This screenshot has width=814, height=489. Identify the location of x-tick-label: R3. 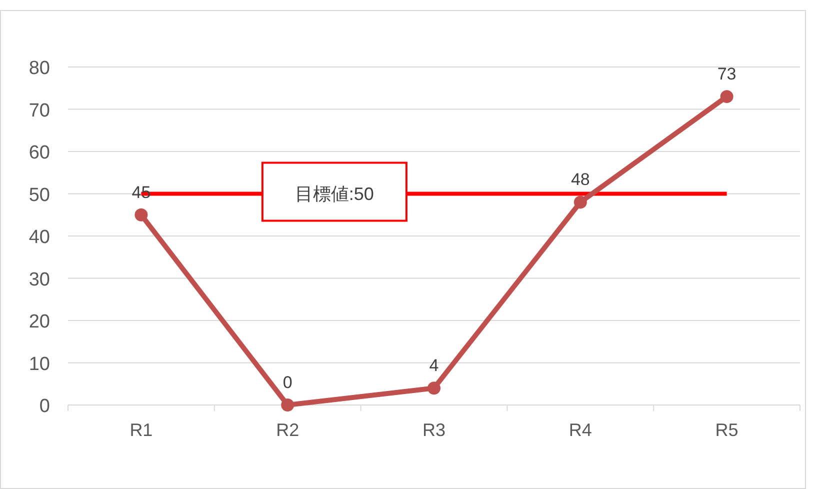
(434, 430).